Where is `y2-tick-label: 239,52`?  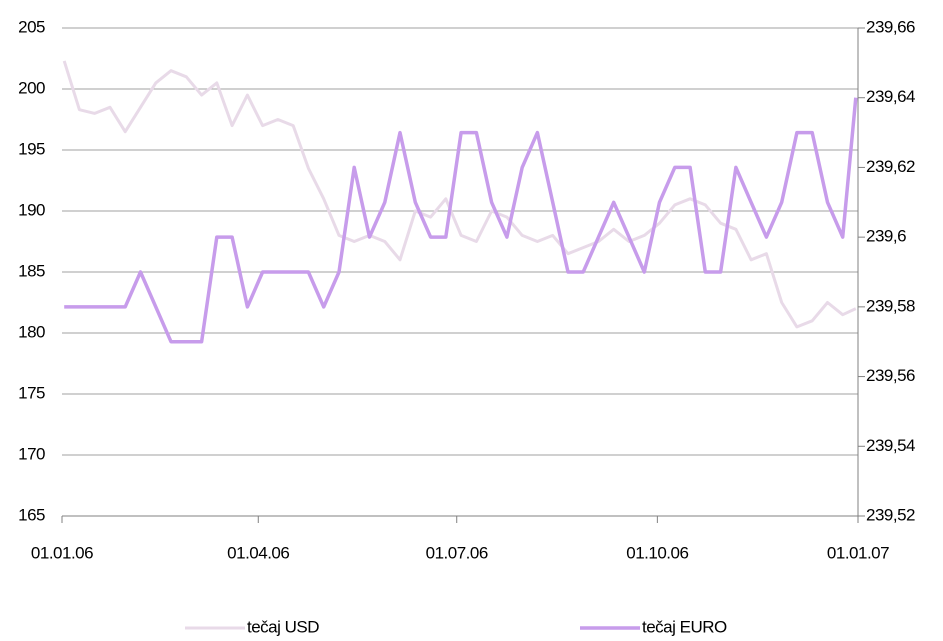
y2-tick-label: 239,52 is located at coordinates (890, 514).